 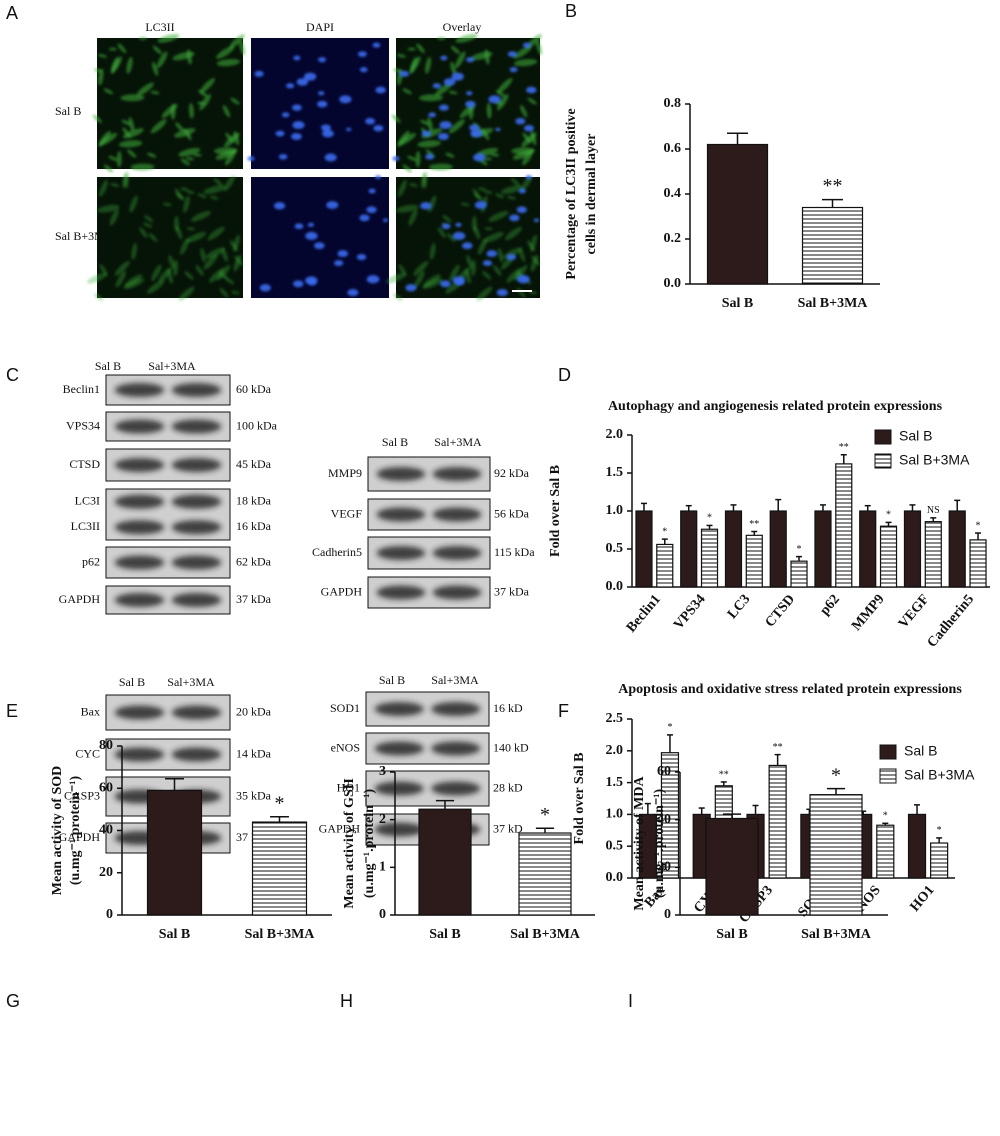 What do you see at coordinates (382, 867) in the screenshot?
I see `y-tick-label: 1` at bounding box center [382, 867].